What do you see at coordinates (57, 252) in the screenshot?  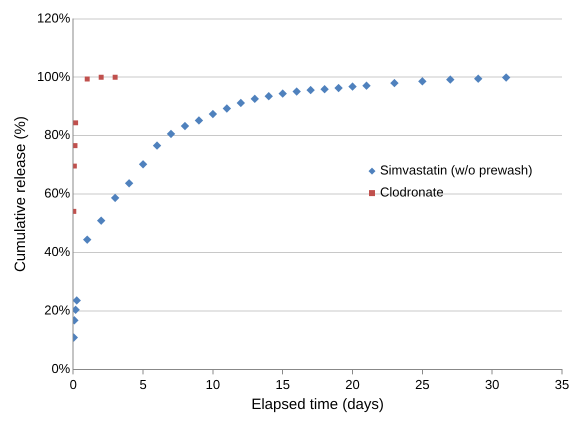 I see `y-tick-label: 40%` at bounding box center [57, 252].